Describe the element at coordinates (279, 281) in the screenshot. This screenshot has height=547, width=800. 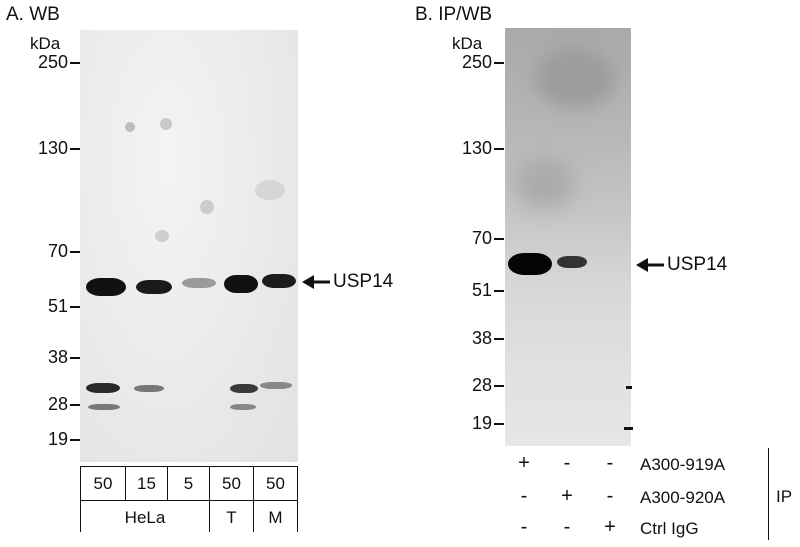
I see `band-usp14-lane5` at that location.